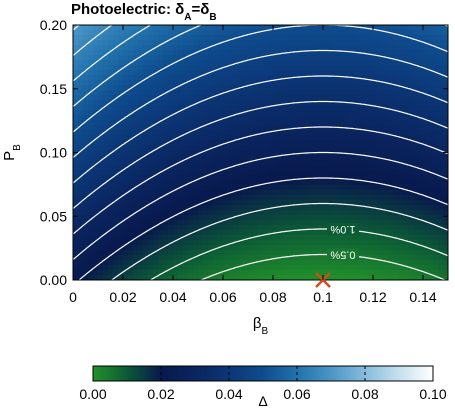 This screenshot has width=455, height=409. Describe the element at coordinates (9, 156) in the screenshot. I see `y-axis-label-part: P` at that location.